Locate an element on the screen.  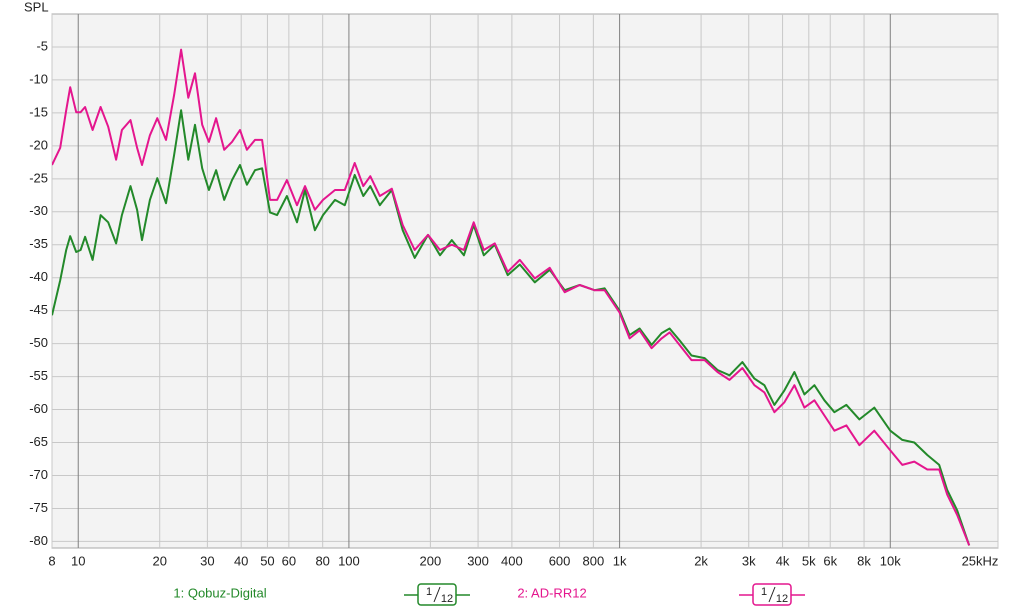
y-tick-label: -35 is located at coordinates (38, 243).